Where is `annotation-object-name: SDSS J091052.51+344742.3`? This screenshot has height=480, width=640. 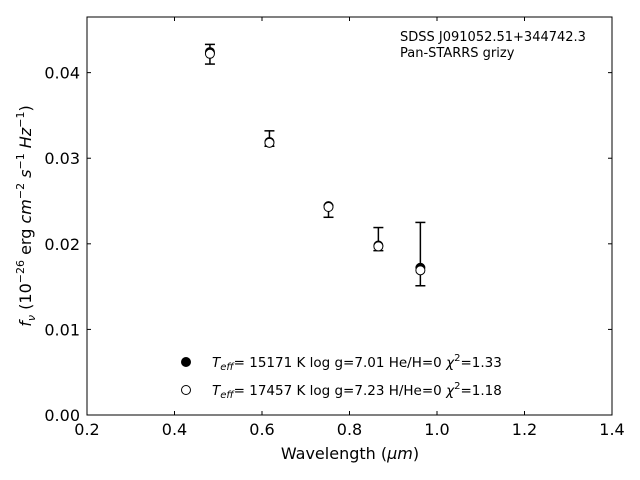
annotation-object-name: SDSS J091052.51+344742.3 is located at coordinates (493, 37).